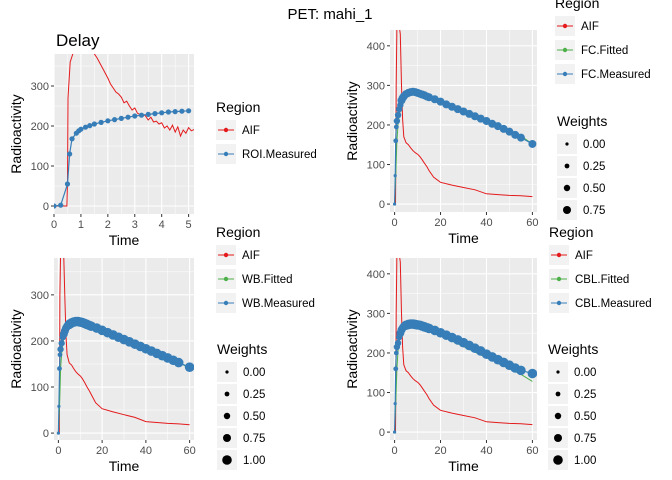  I want to click on series-line-AIF, so click(463, 345).